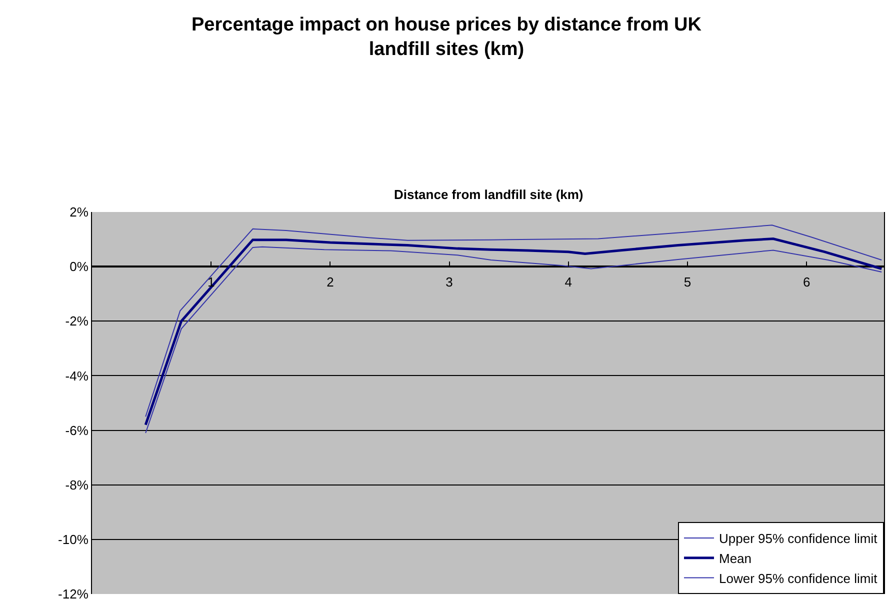 This screenshot has height=610, width=893. What do you see at coordinates (489, 194) in the screenshot?
I see `x-axis-title: Distance from landfill site (km)` at bounding box center [489, 194].